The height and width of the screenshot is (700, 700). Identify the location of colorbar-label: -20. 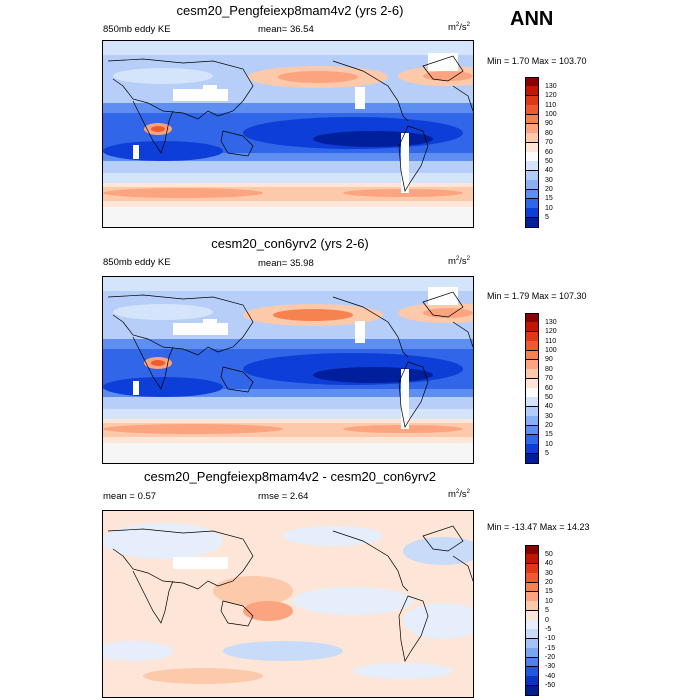
(550, 657).